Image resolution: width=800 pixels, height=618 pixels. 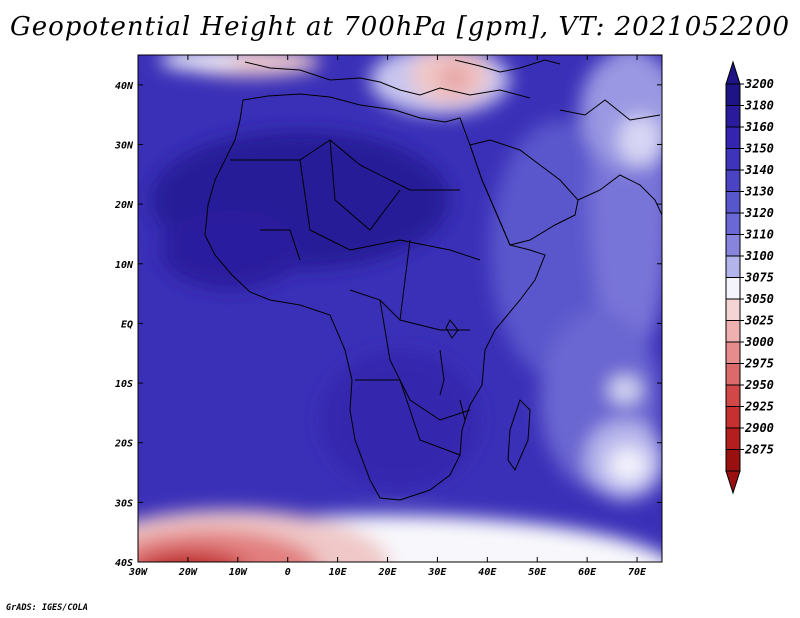 What do you see at coordinates (387, 572) in the screenshot?
I see `lon-tick-label: 20E` at bounding box center [387, 572].